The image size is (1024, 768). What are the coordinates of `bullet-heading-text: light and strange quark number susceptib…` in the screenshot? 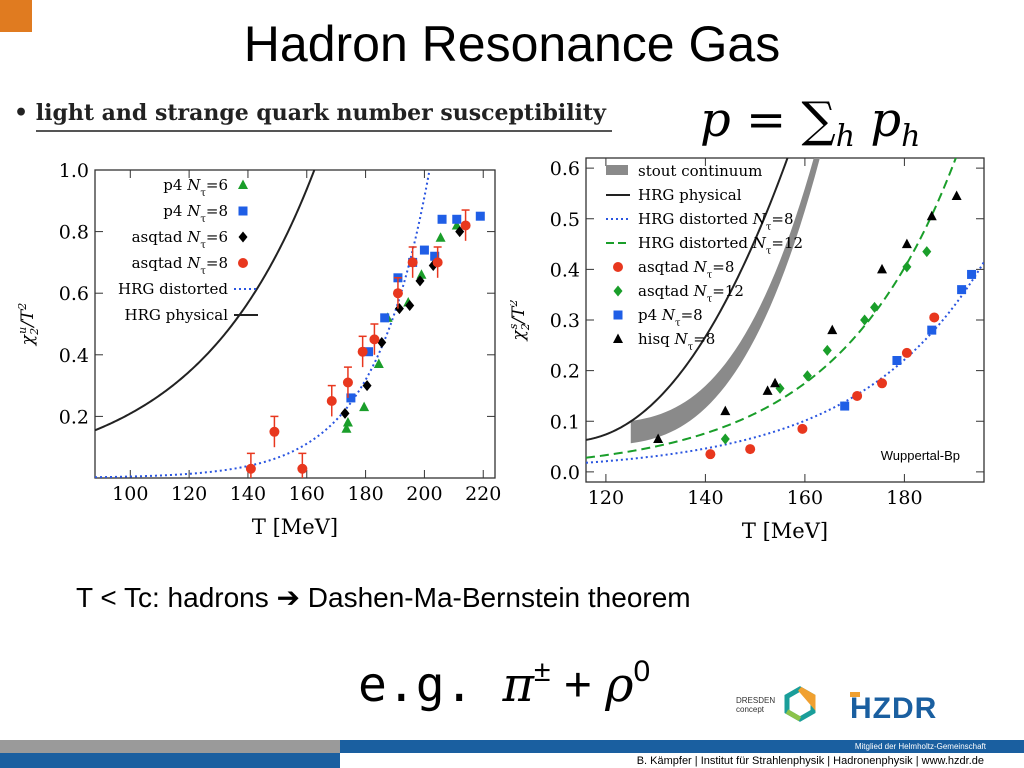 It's located at (320, 113).